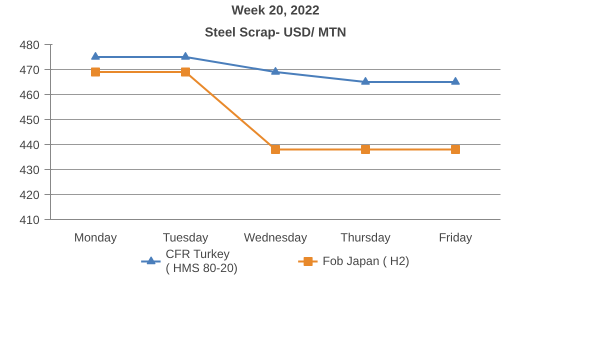 This screenshot has width=600, height=346. I want to click on y-tick-label: 440, so click(29, 145).